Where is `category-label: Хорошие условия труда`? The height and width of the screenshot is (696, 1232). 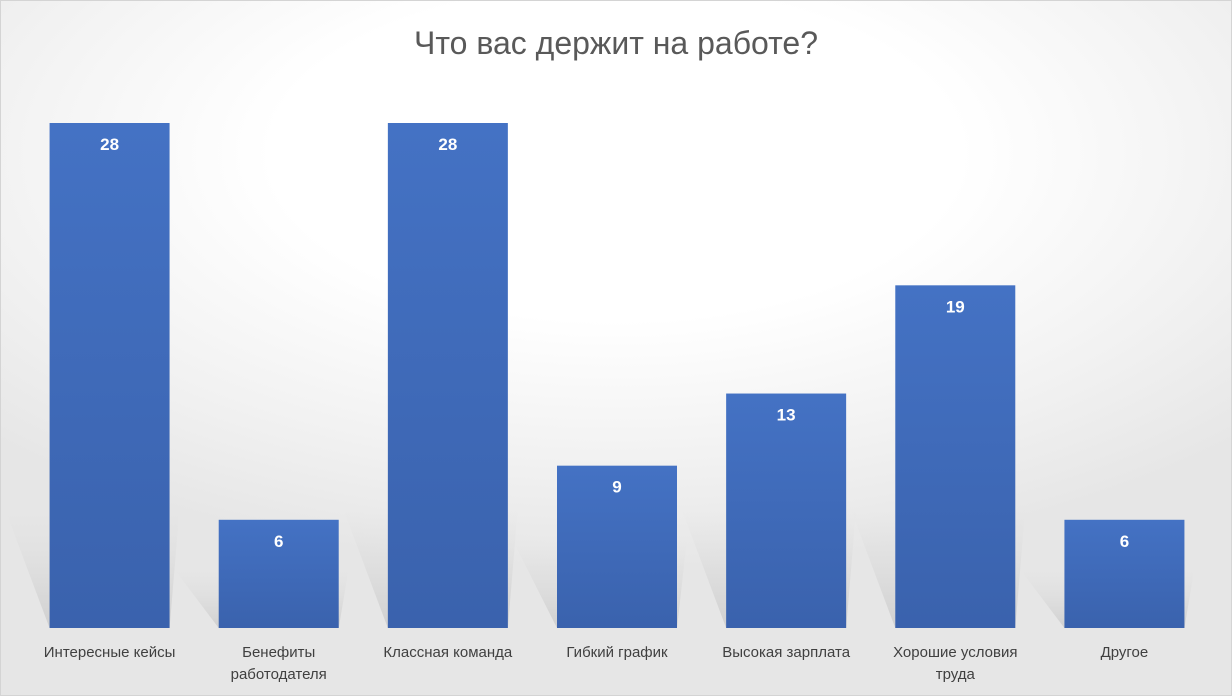 category-label: Хорошие условия труда is located at coordinates (955, 663).